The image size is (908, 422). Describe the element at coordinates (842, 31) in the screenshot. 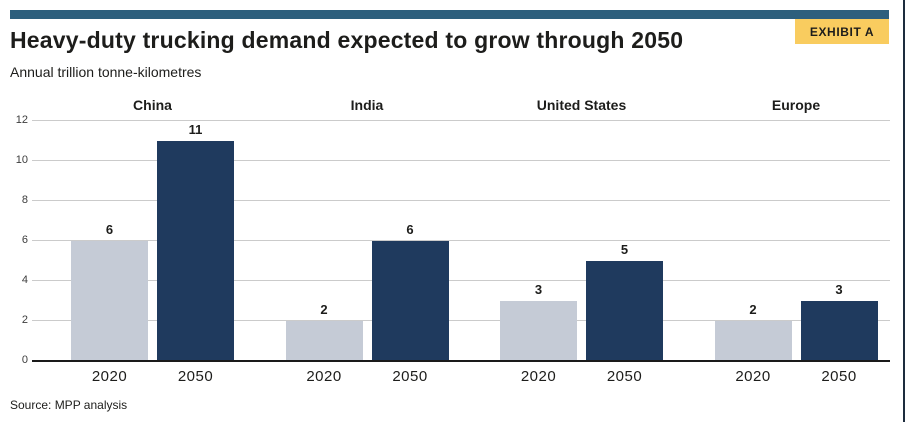

I see `exhibit-badge: EXHIBIT A` at that location.